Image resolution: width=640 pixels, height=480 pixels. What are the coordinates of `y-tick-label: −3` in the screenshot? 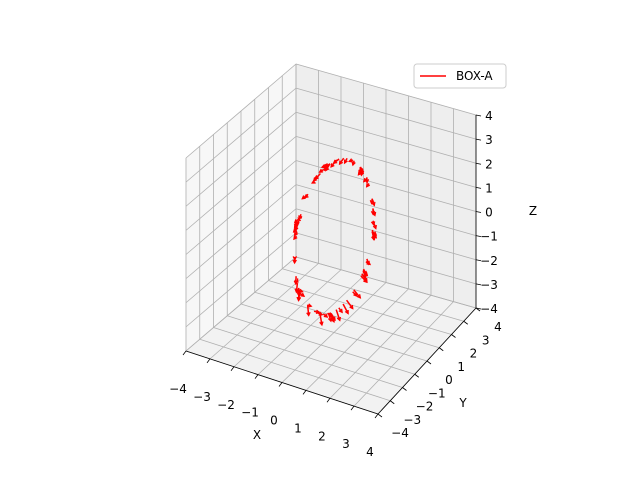 It's located at (412, 420).